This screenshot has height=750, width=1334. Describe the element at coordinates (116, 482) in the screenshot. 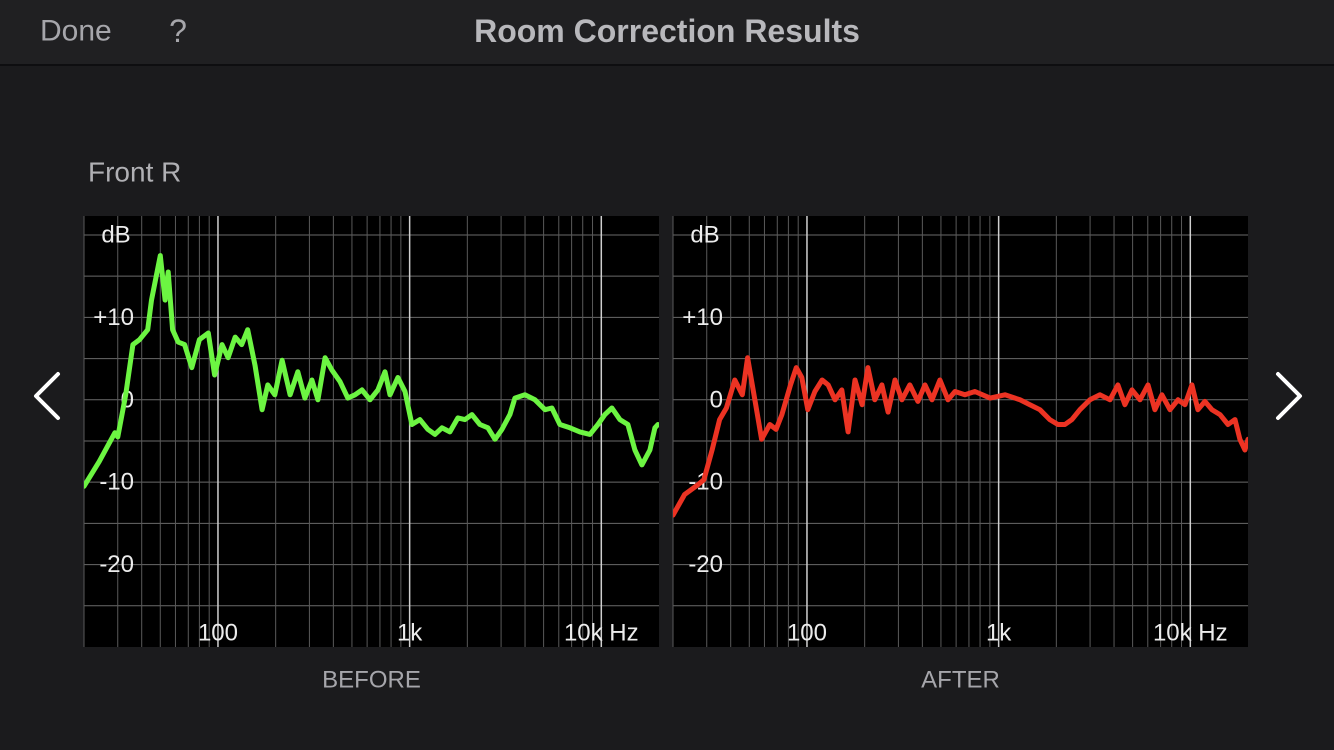

I see `y-tick-label: -10` at that location.